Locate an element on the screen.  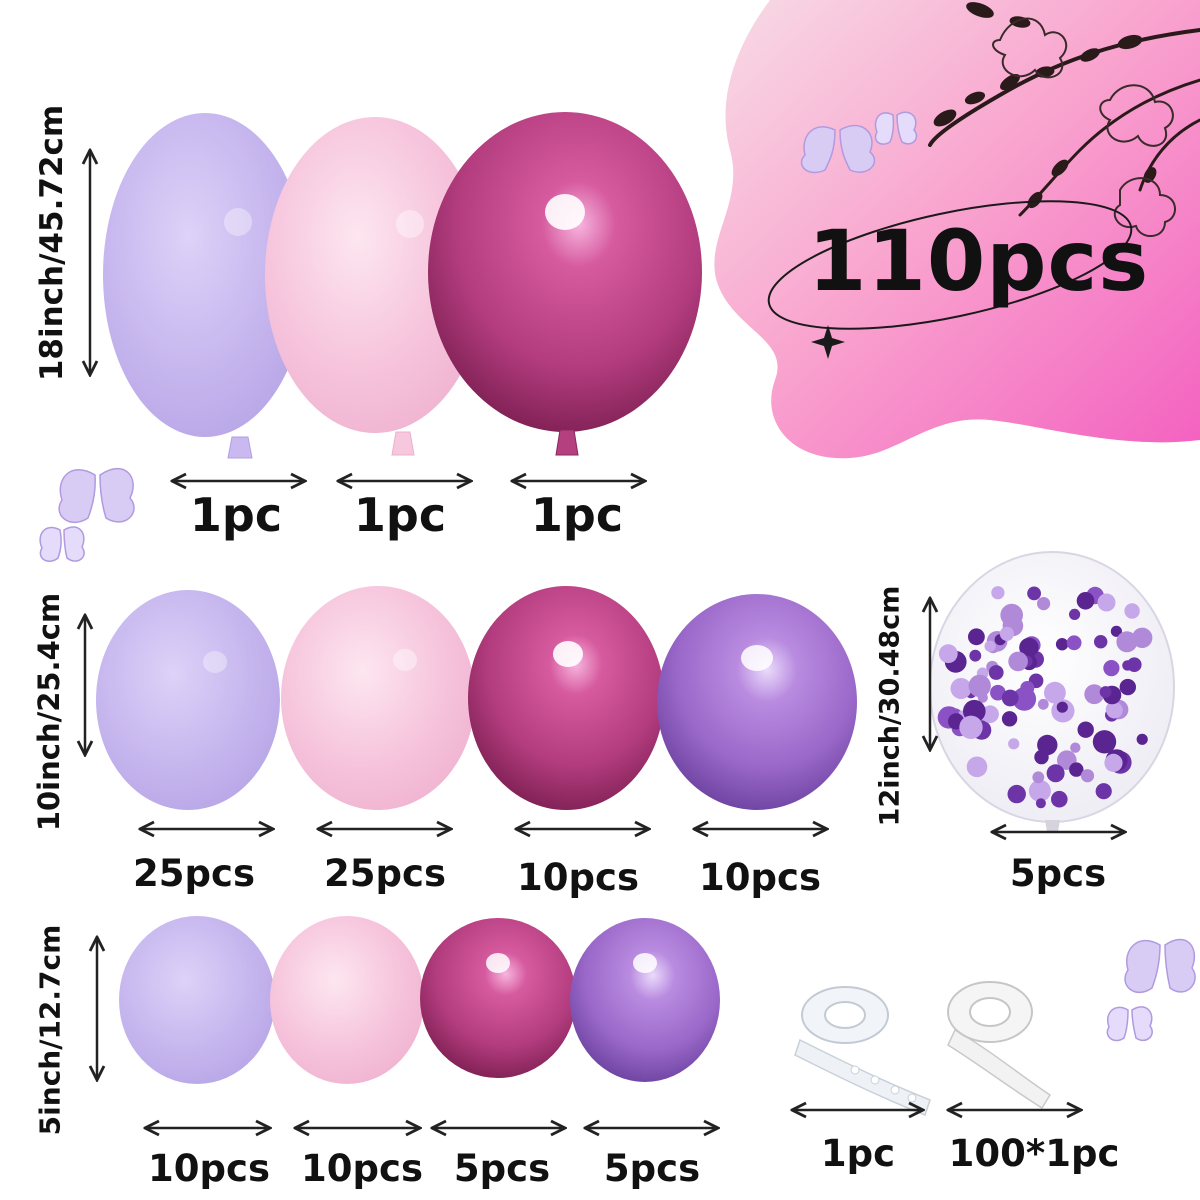
qty-5in-metallic-purple: 5pcs is located at coordinates (652, 1168).